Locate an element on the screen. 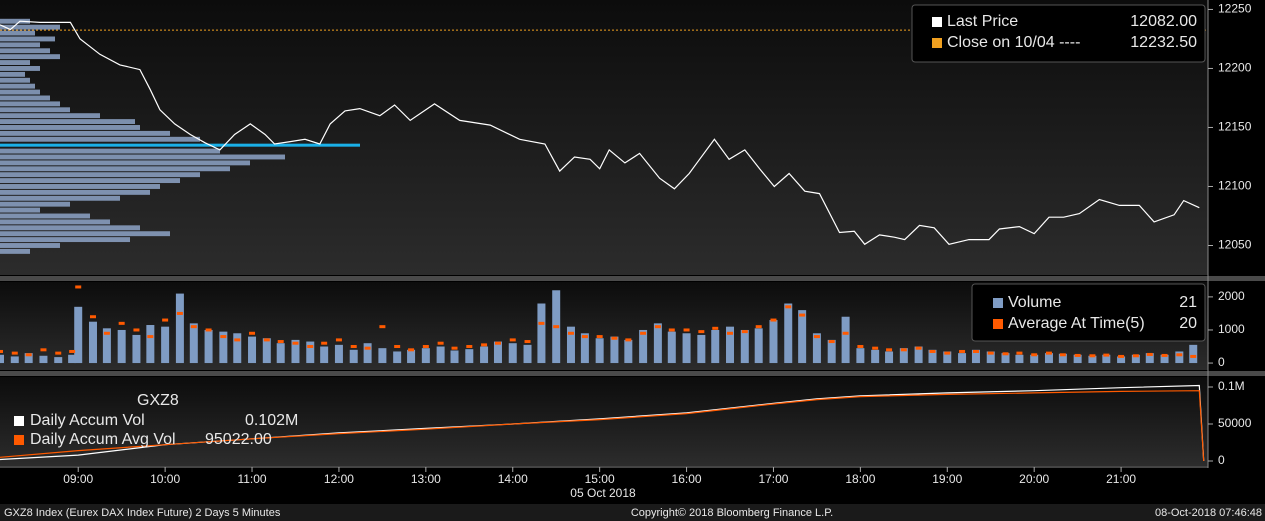  x-tick-label: 12:00 is located at coordinates (339, 479).